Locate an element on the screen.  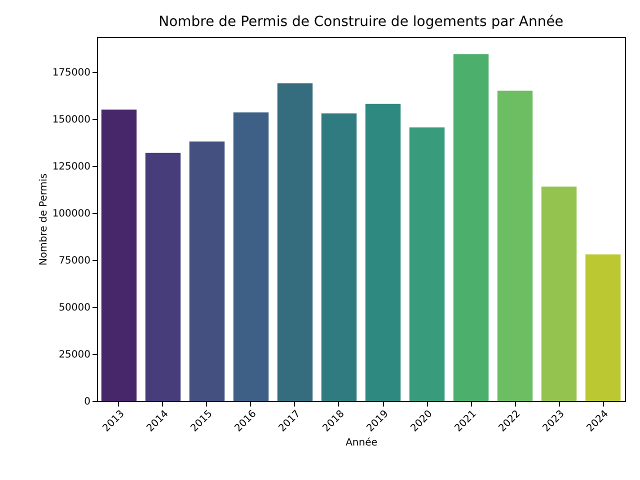
y-tick-label: 25000 is located at coordinates (74, 354).